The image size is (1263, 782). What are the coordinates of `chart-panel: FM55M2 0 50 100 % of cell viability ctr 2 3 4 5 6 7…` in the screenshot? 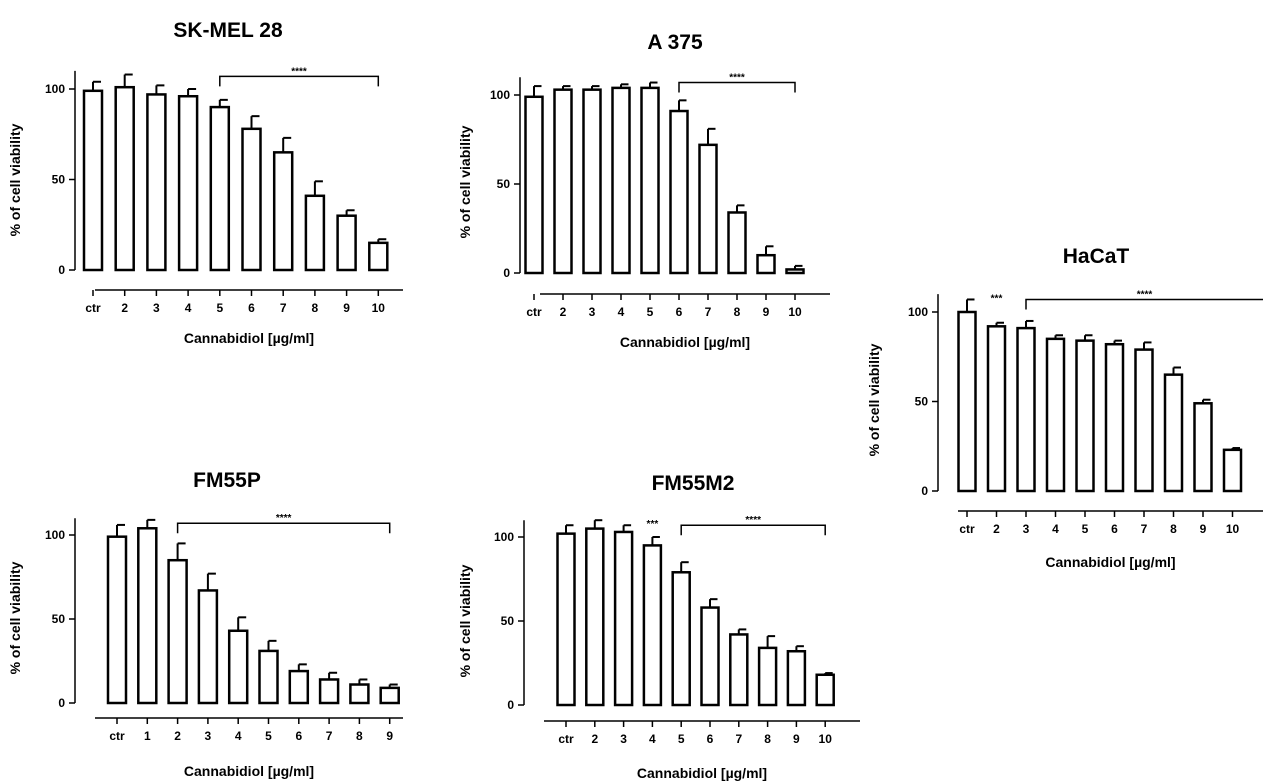 It's located at (658, 626).